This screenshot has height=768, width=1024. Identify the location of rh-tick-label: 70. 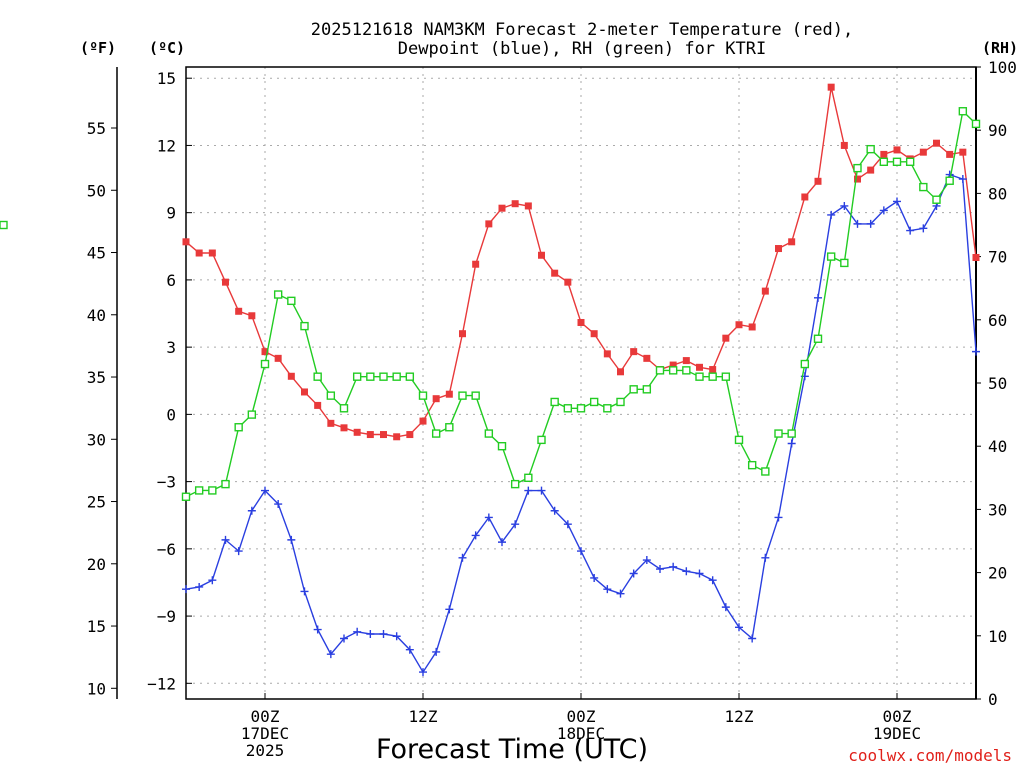
(997, 257).